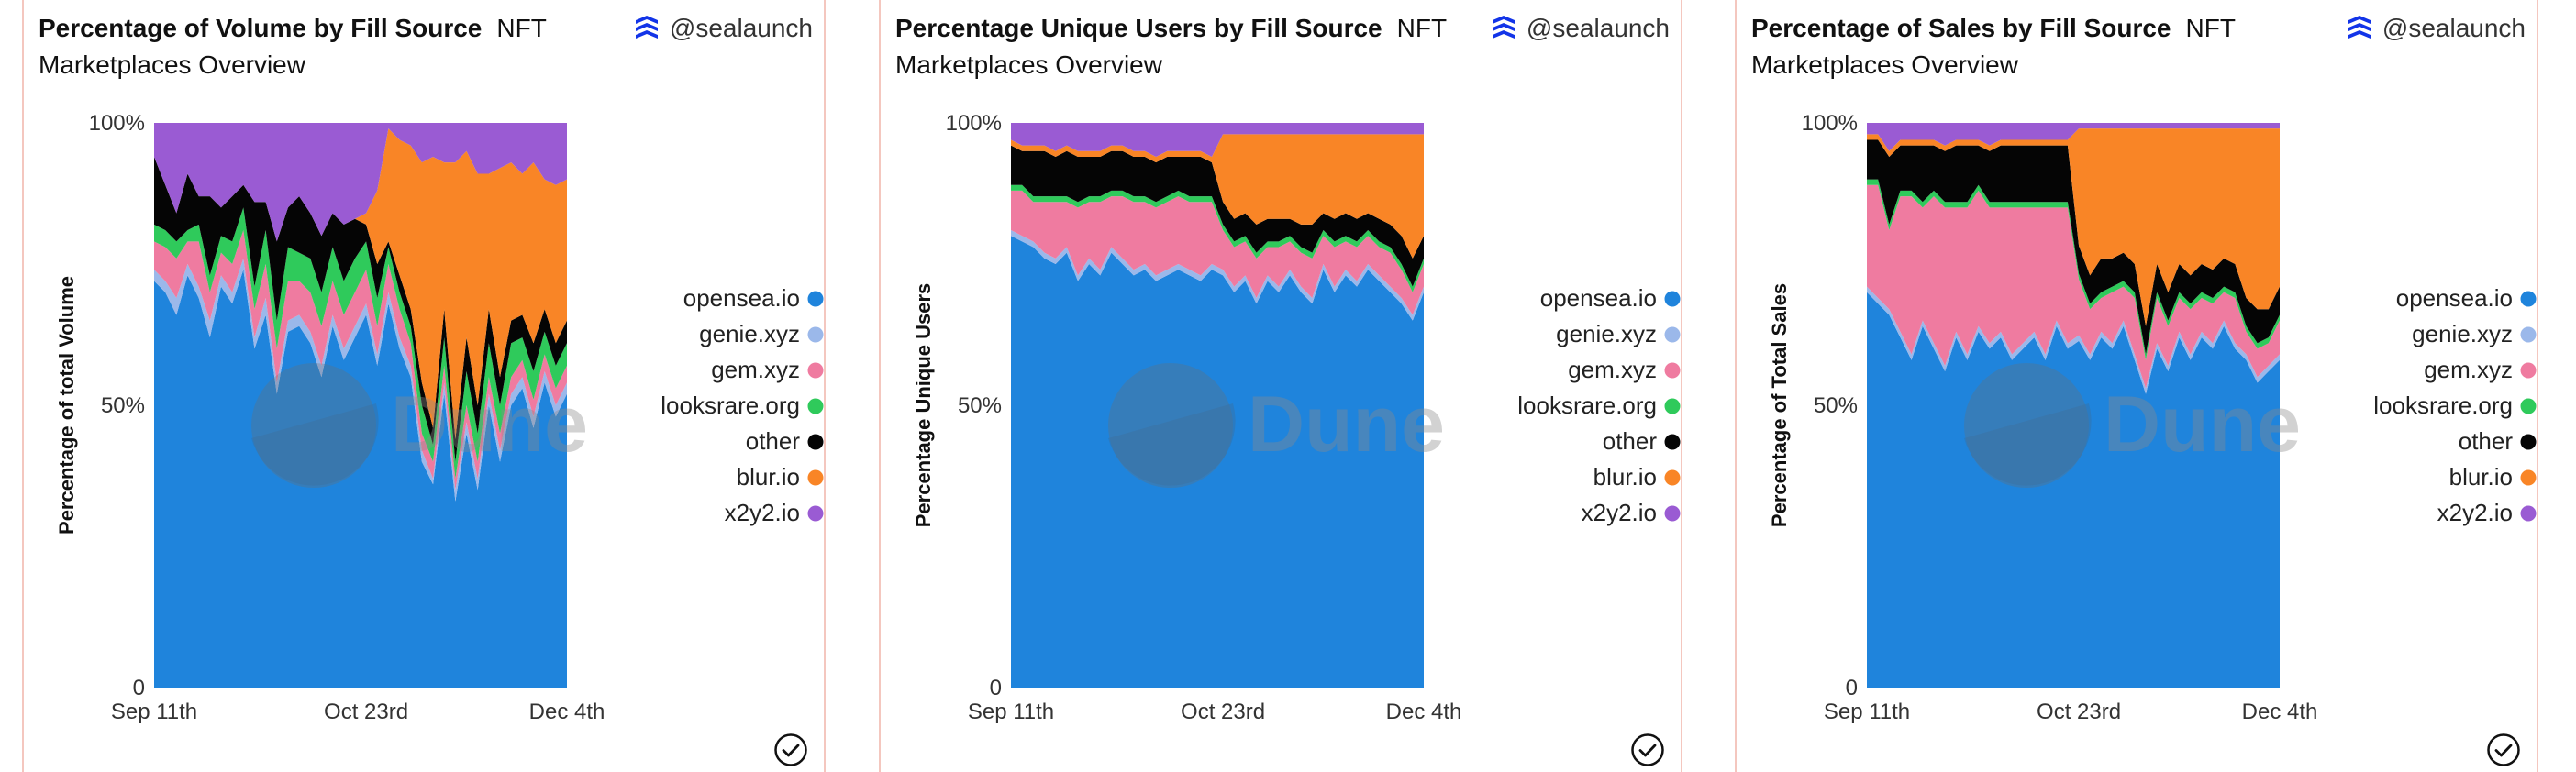  Describe the element at coordinates (1138, 28) in the screenshot. I see `chart-title: Percentage Unique Users by Fill Source` at that location.